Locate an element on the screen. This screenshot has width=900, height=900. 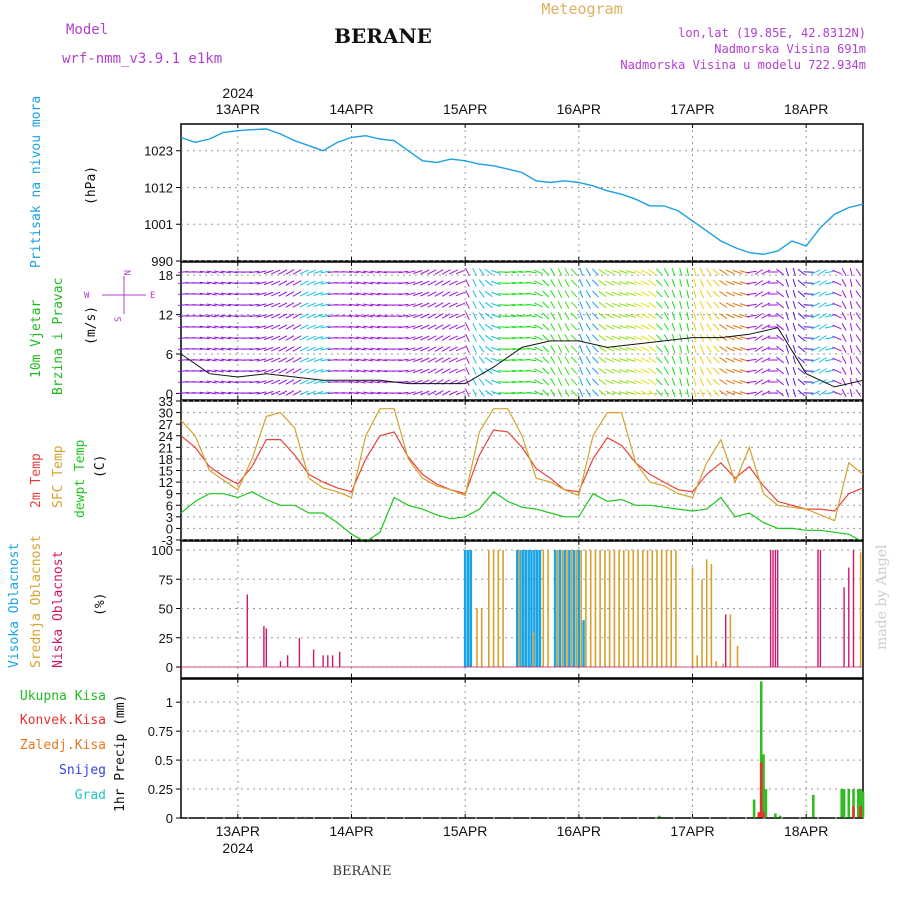
wind-ytick-label: 12 is located at coordinates (166, 315).